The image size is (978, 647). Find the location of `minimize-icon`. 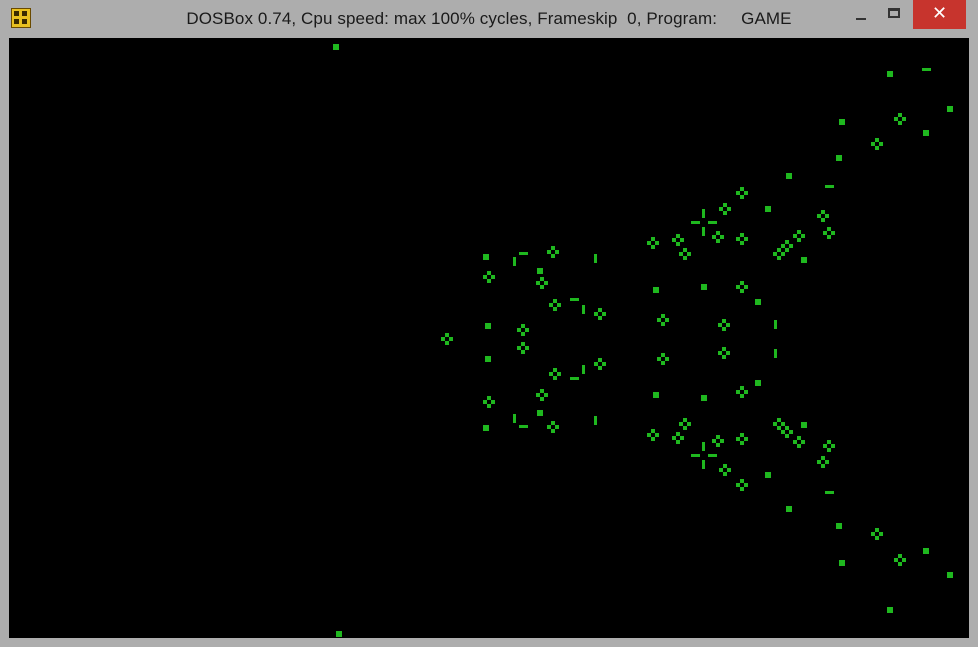

minimize-icon is located at coordinates (861, 19).